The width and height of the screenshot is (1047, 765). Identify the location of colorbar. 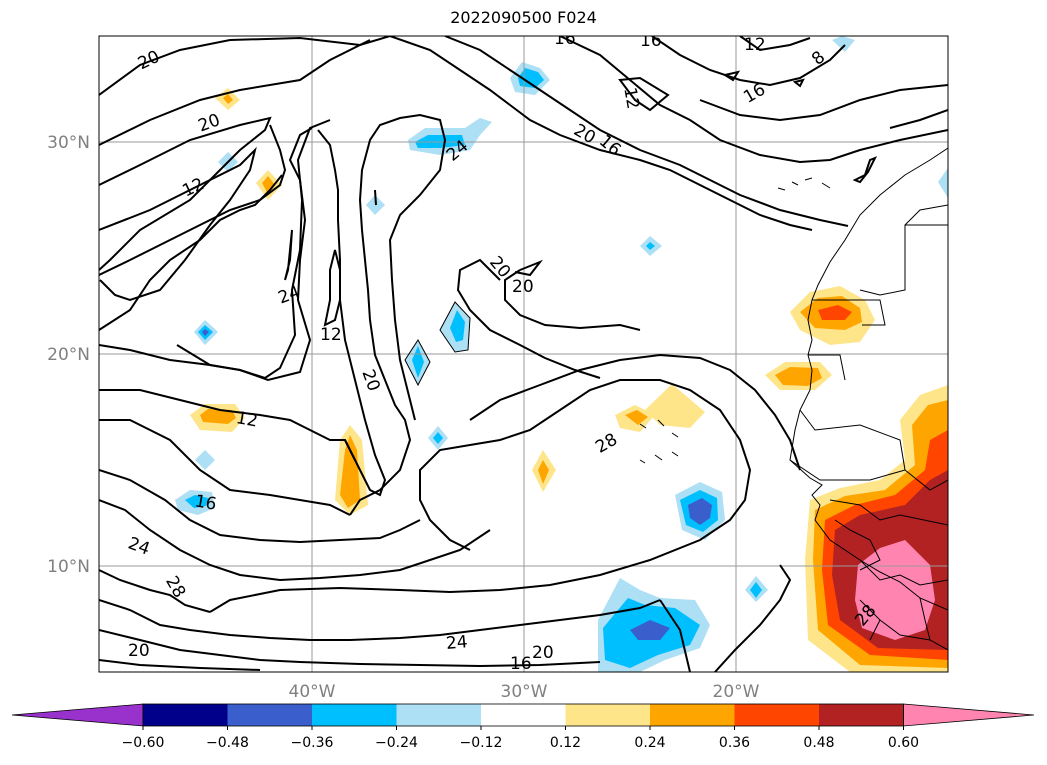
(523, 715).